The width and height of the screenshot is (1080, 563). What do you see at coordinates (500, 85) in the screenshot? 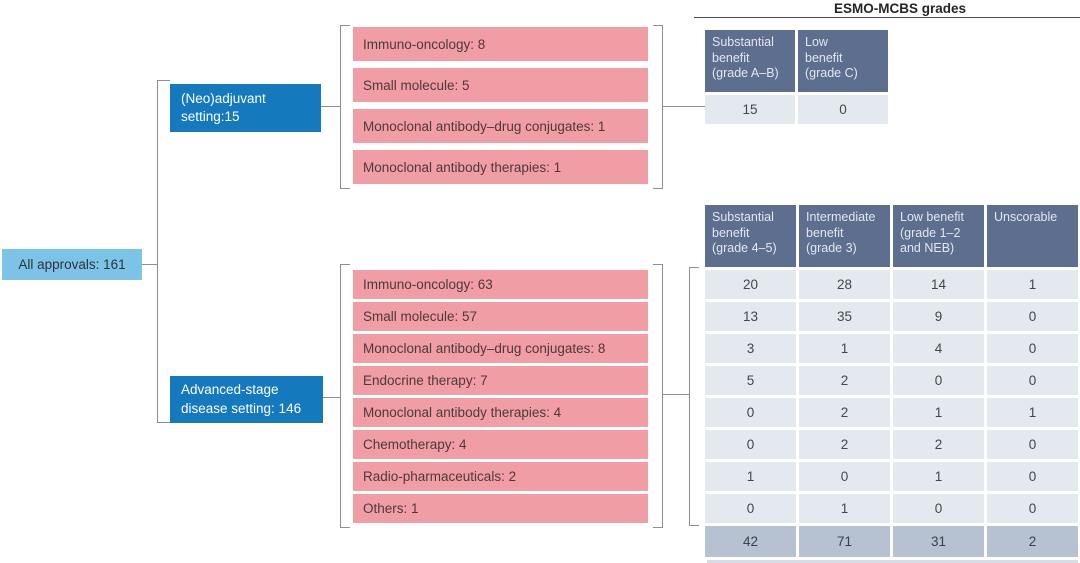
I see `therapy-box: Small molecule: 5` at bounding box center [500, 85].